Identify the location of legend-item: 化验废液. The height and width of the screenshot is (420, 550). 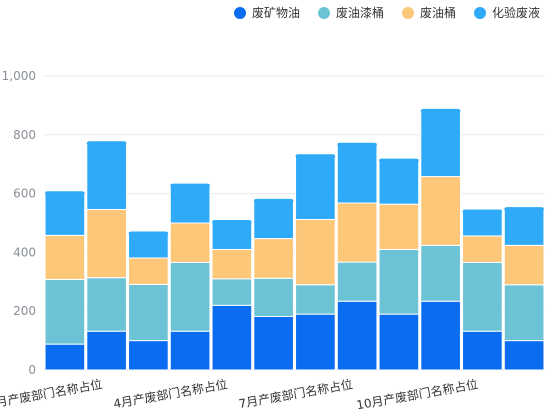
(506, 12).